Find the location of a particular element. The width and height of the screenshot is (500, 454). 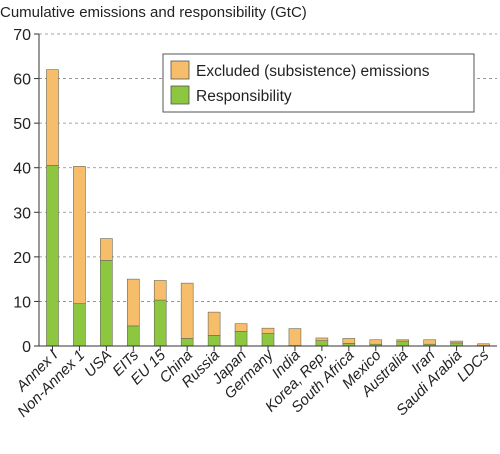

y-tick-label: 30 is located at coordinates (22, 213).